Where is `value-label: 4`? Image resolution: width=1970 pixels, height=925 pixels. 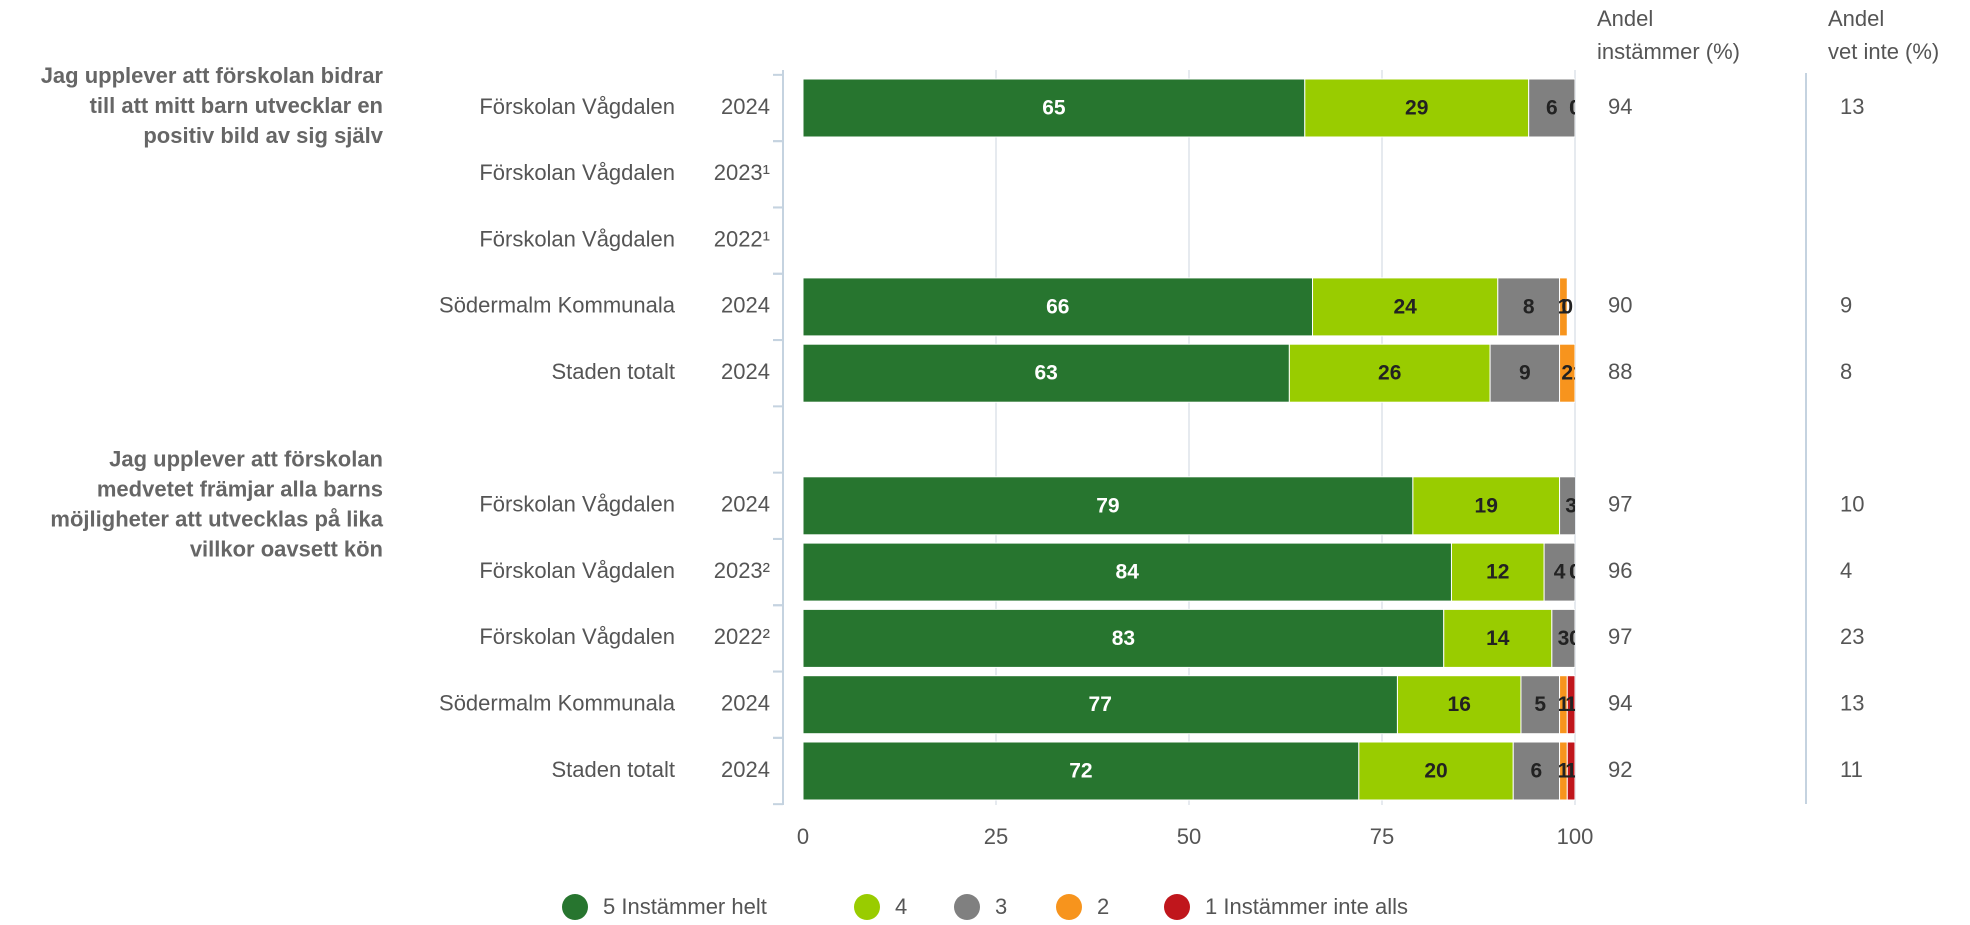 value-label: 4 is located at coordinates (1560, 572).